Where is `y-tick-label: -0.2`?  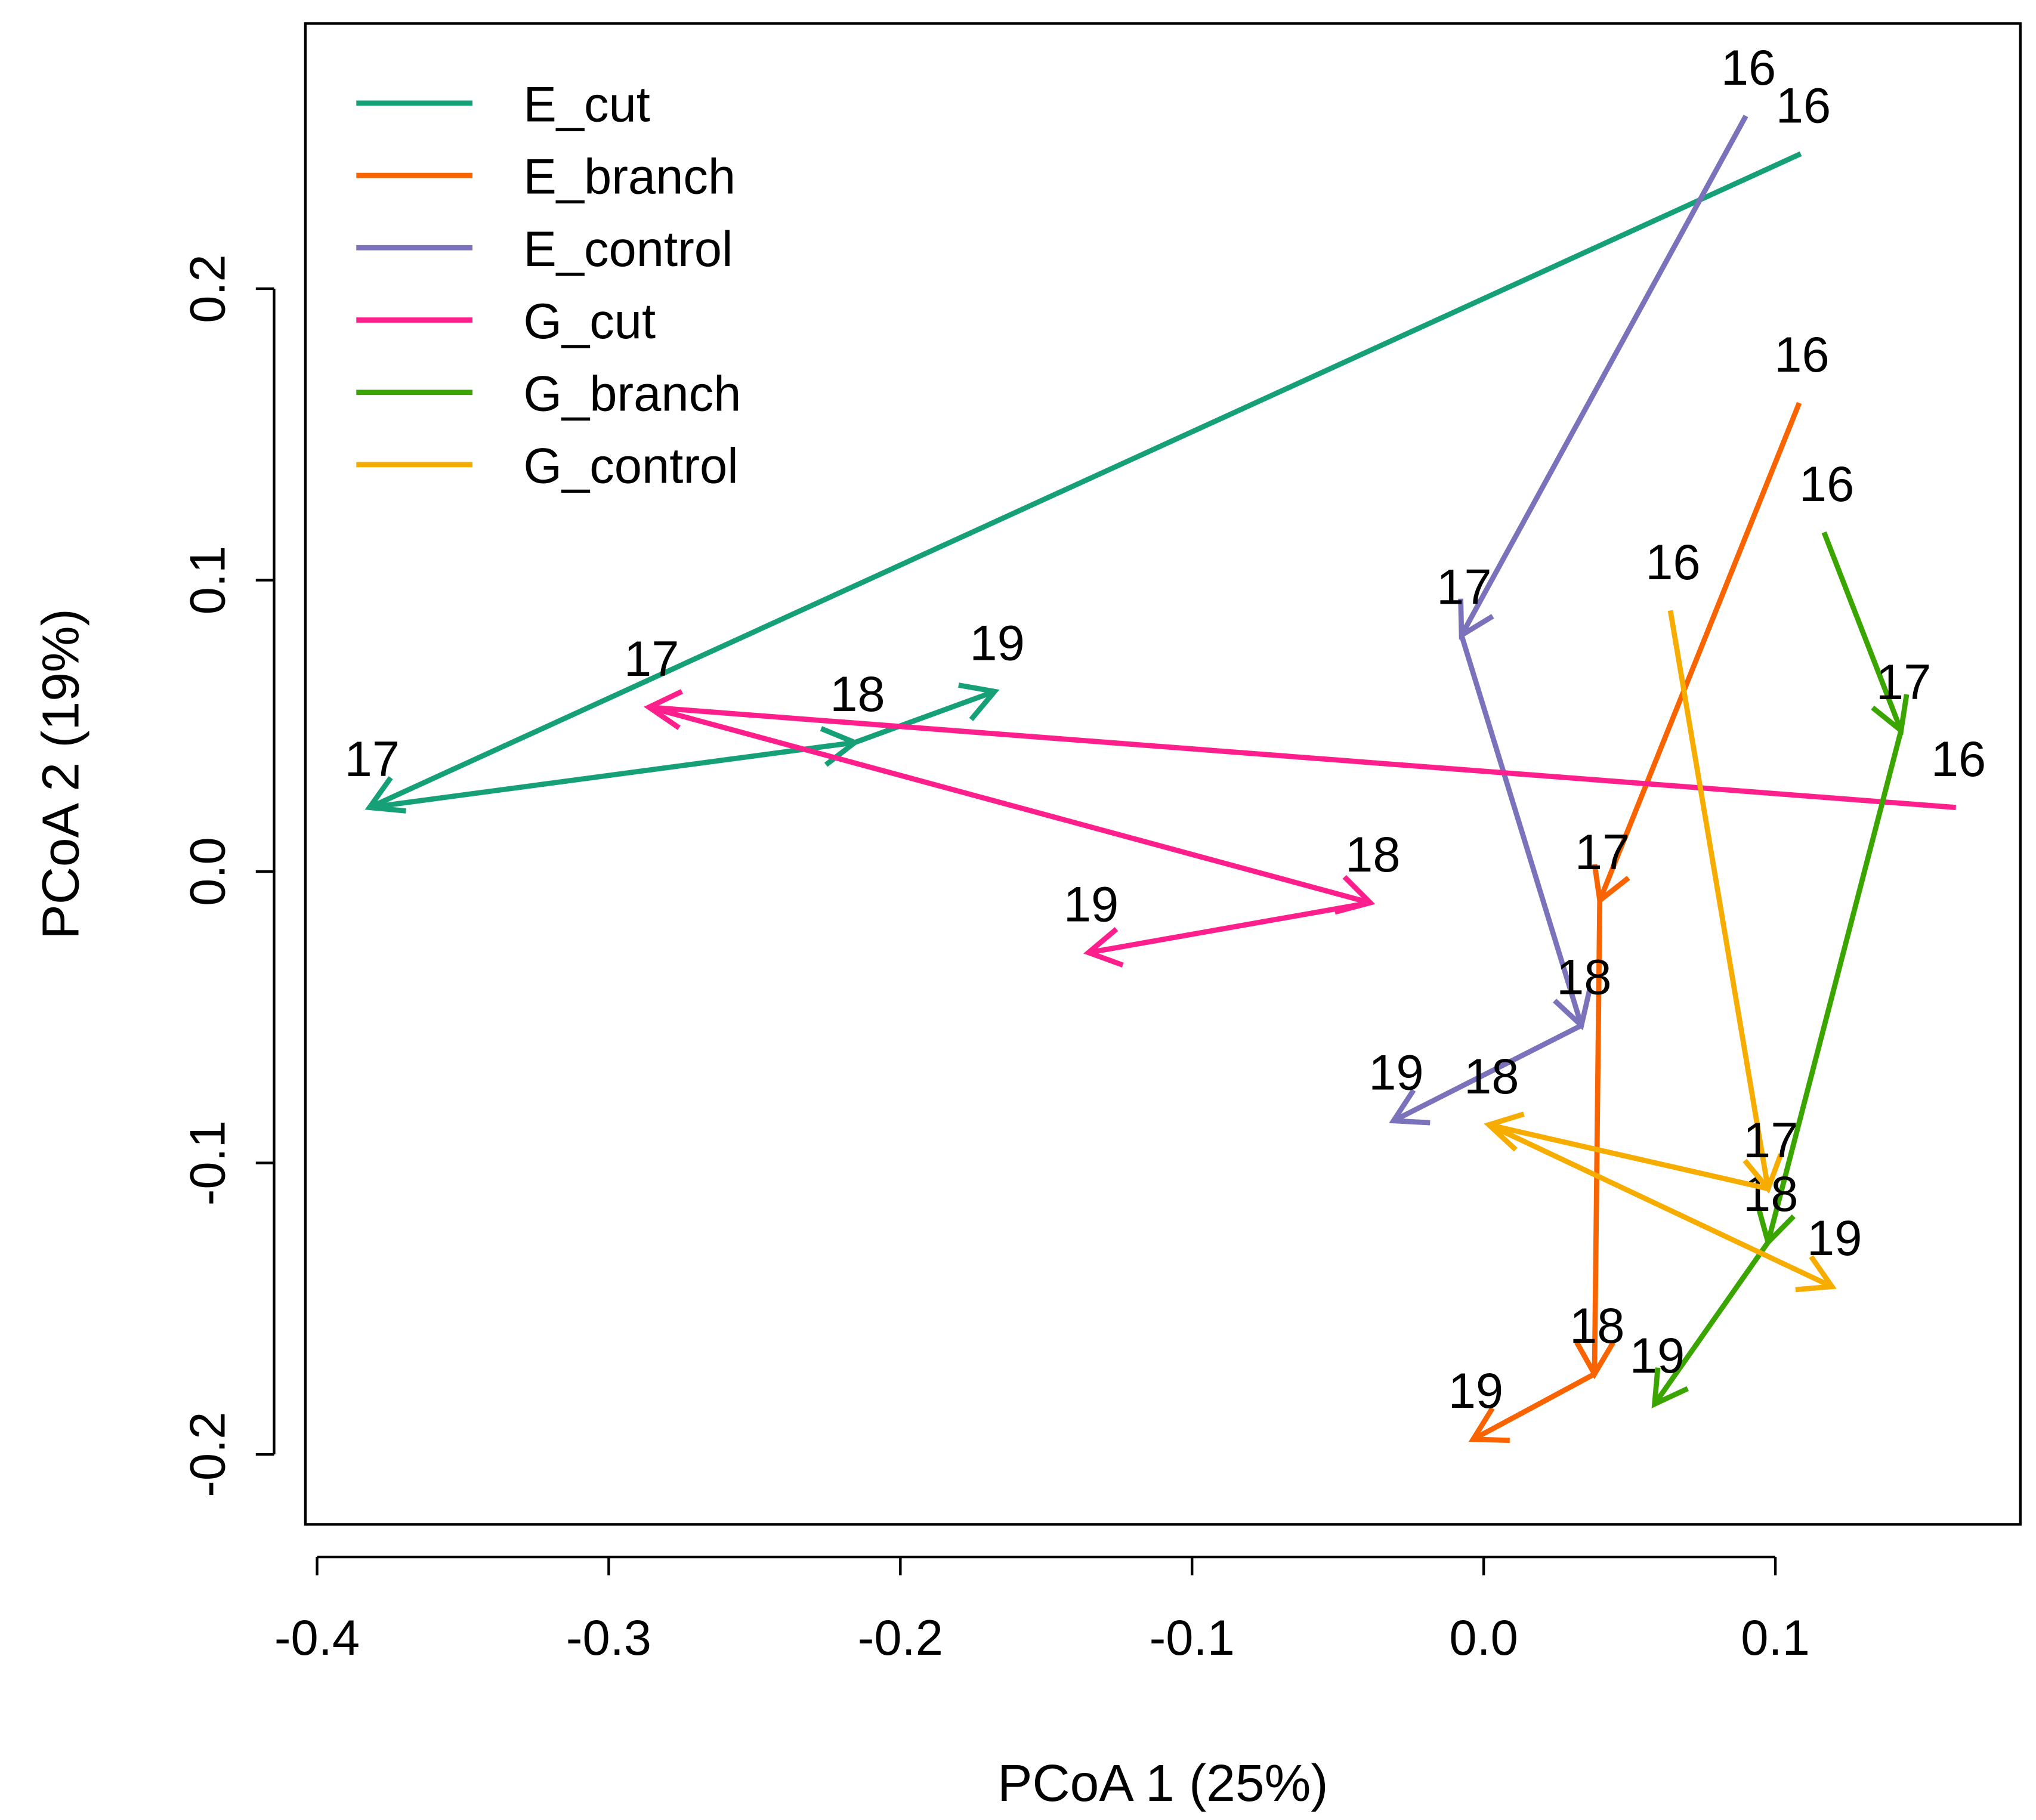
y-tick-label: -0.2 is located at coordinates (208, 1454).